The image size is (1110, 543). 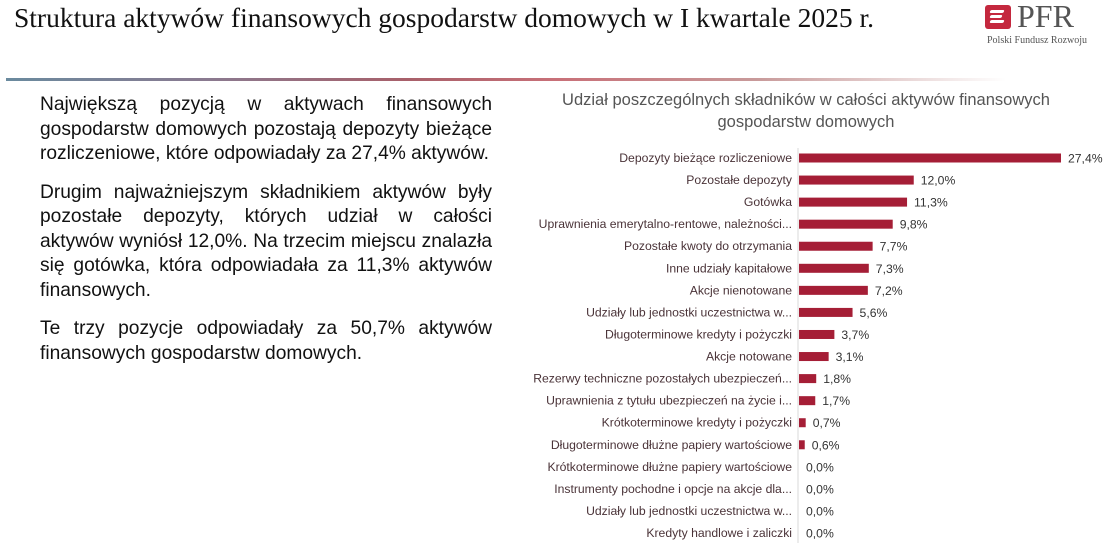 What do you see at coordinates (708, 246) in the screenshot?
I see `category-label: Pozostałe kwoty do otrzymania` at bounding box center [708, 246].